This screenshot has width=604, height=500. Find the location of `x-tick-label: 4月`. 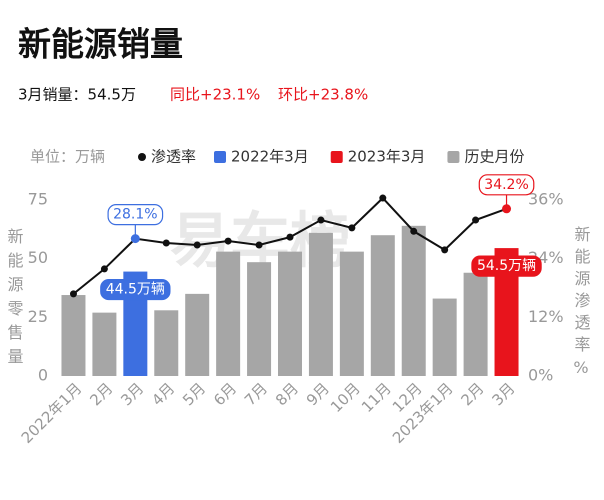

x-tick-label: 4月 is located at coordinates (163, 394).